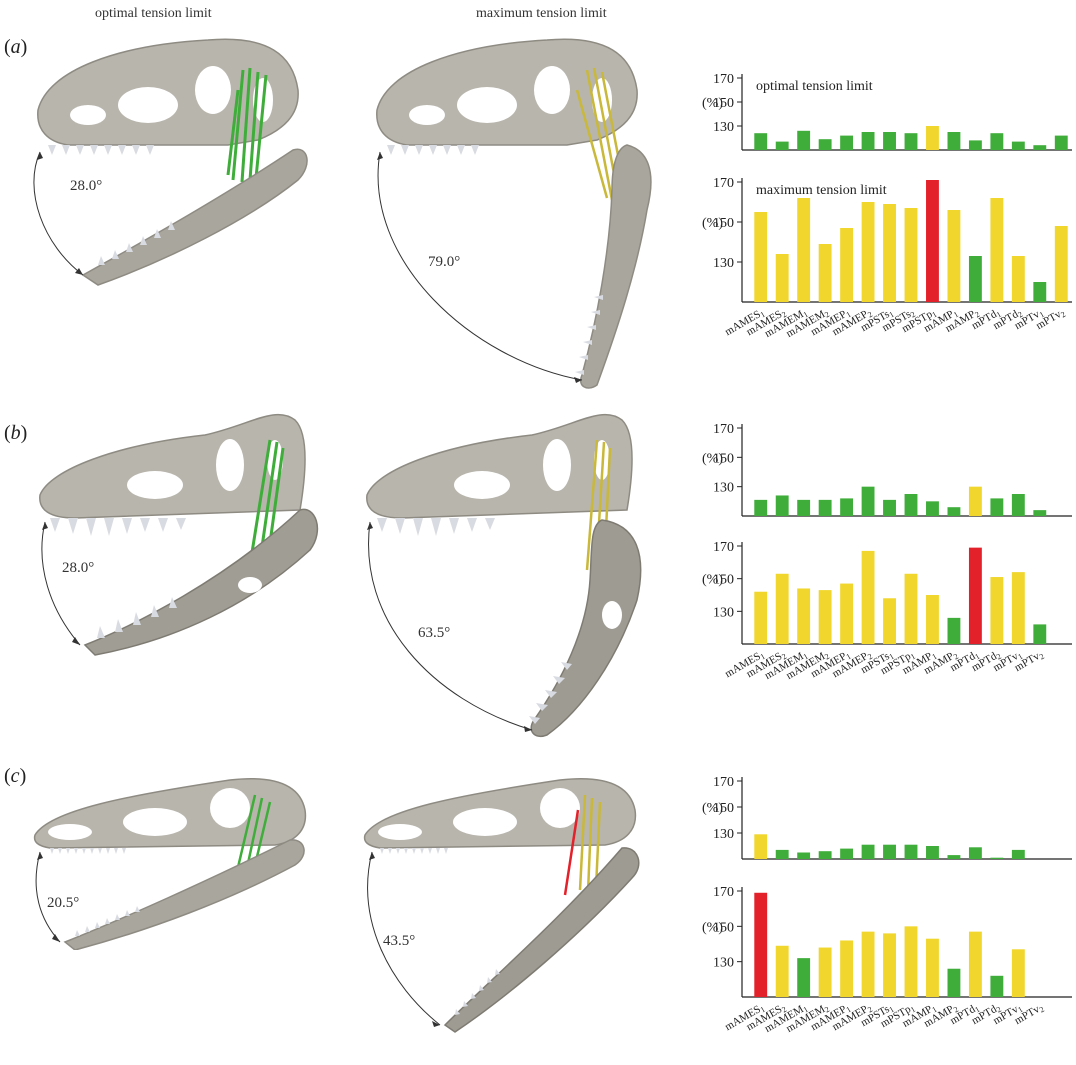 The height and width of the screenshot is (1065, 1076). What do you see at coordinates (178, 160) in the screenshot?
I see `skull-a-optimal` at bounding box center [178, 160].